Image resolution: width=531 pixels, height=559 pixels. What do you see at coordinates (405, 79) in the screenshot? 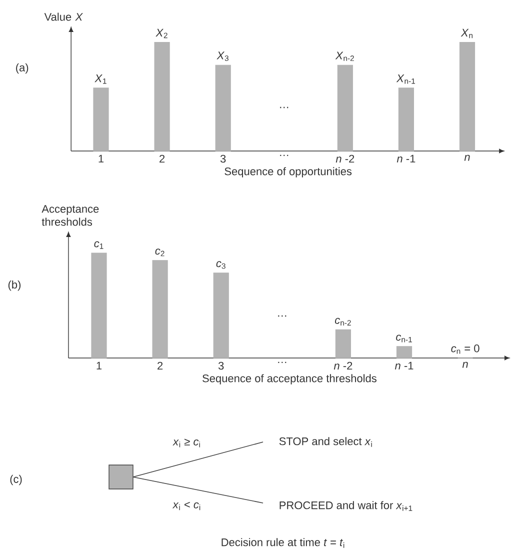
I see `annotation: X$_{n-1}$` at bounding box center [405, 79].